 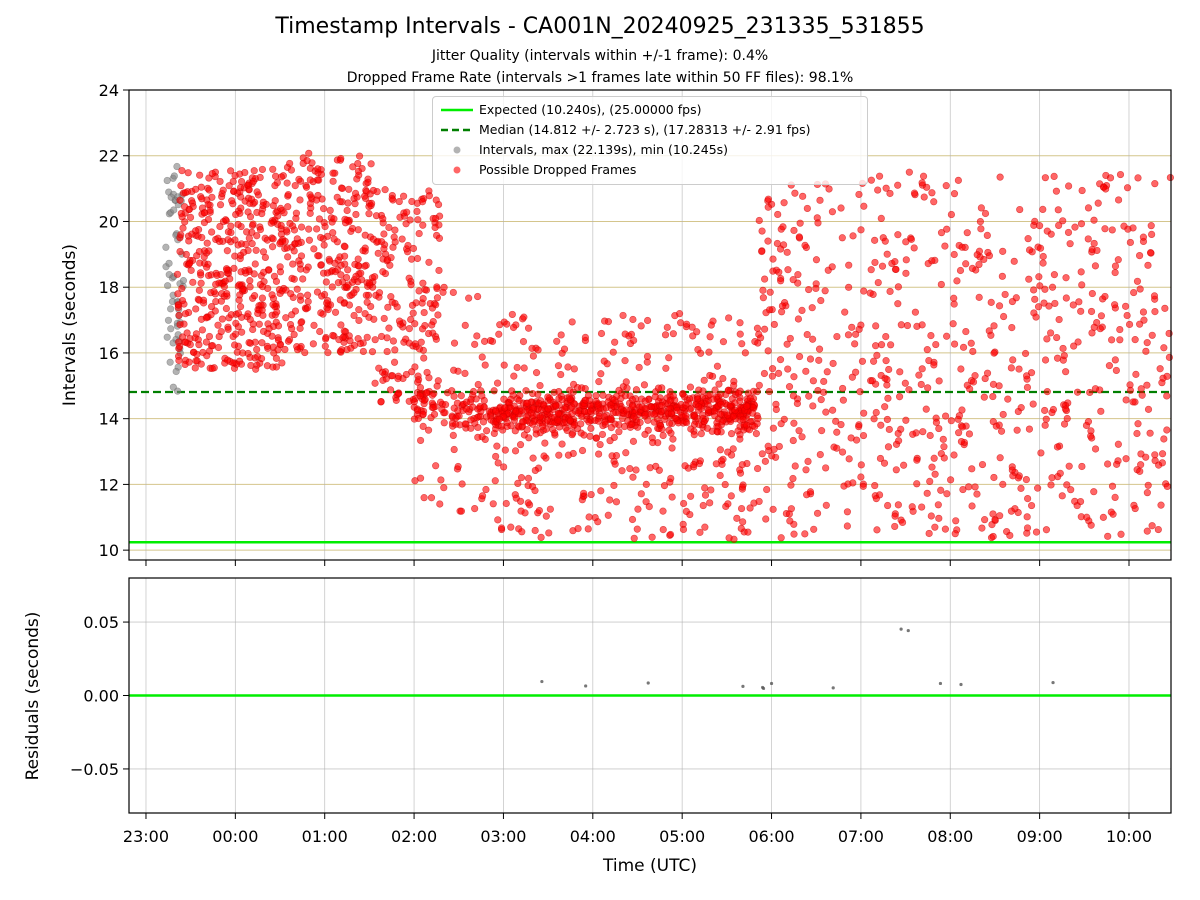 What do you see at coordinates (101, 696) in the screenshot?
I see `bottom-ytick-label: 0.00` at bounding box center [101, 696].